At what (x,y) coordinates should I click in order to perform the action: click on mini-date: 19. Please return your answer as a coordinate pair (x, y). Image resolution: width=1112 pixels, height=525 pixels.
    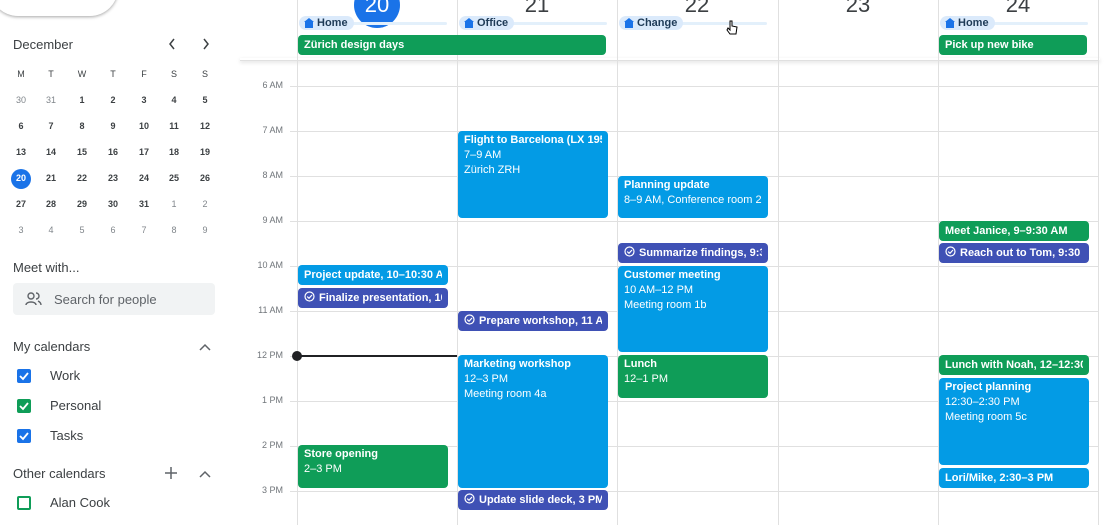
    Looking at the image, I should click on (204, 152).